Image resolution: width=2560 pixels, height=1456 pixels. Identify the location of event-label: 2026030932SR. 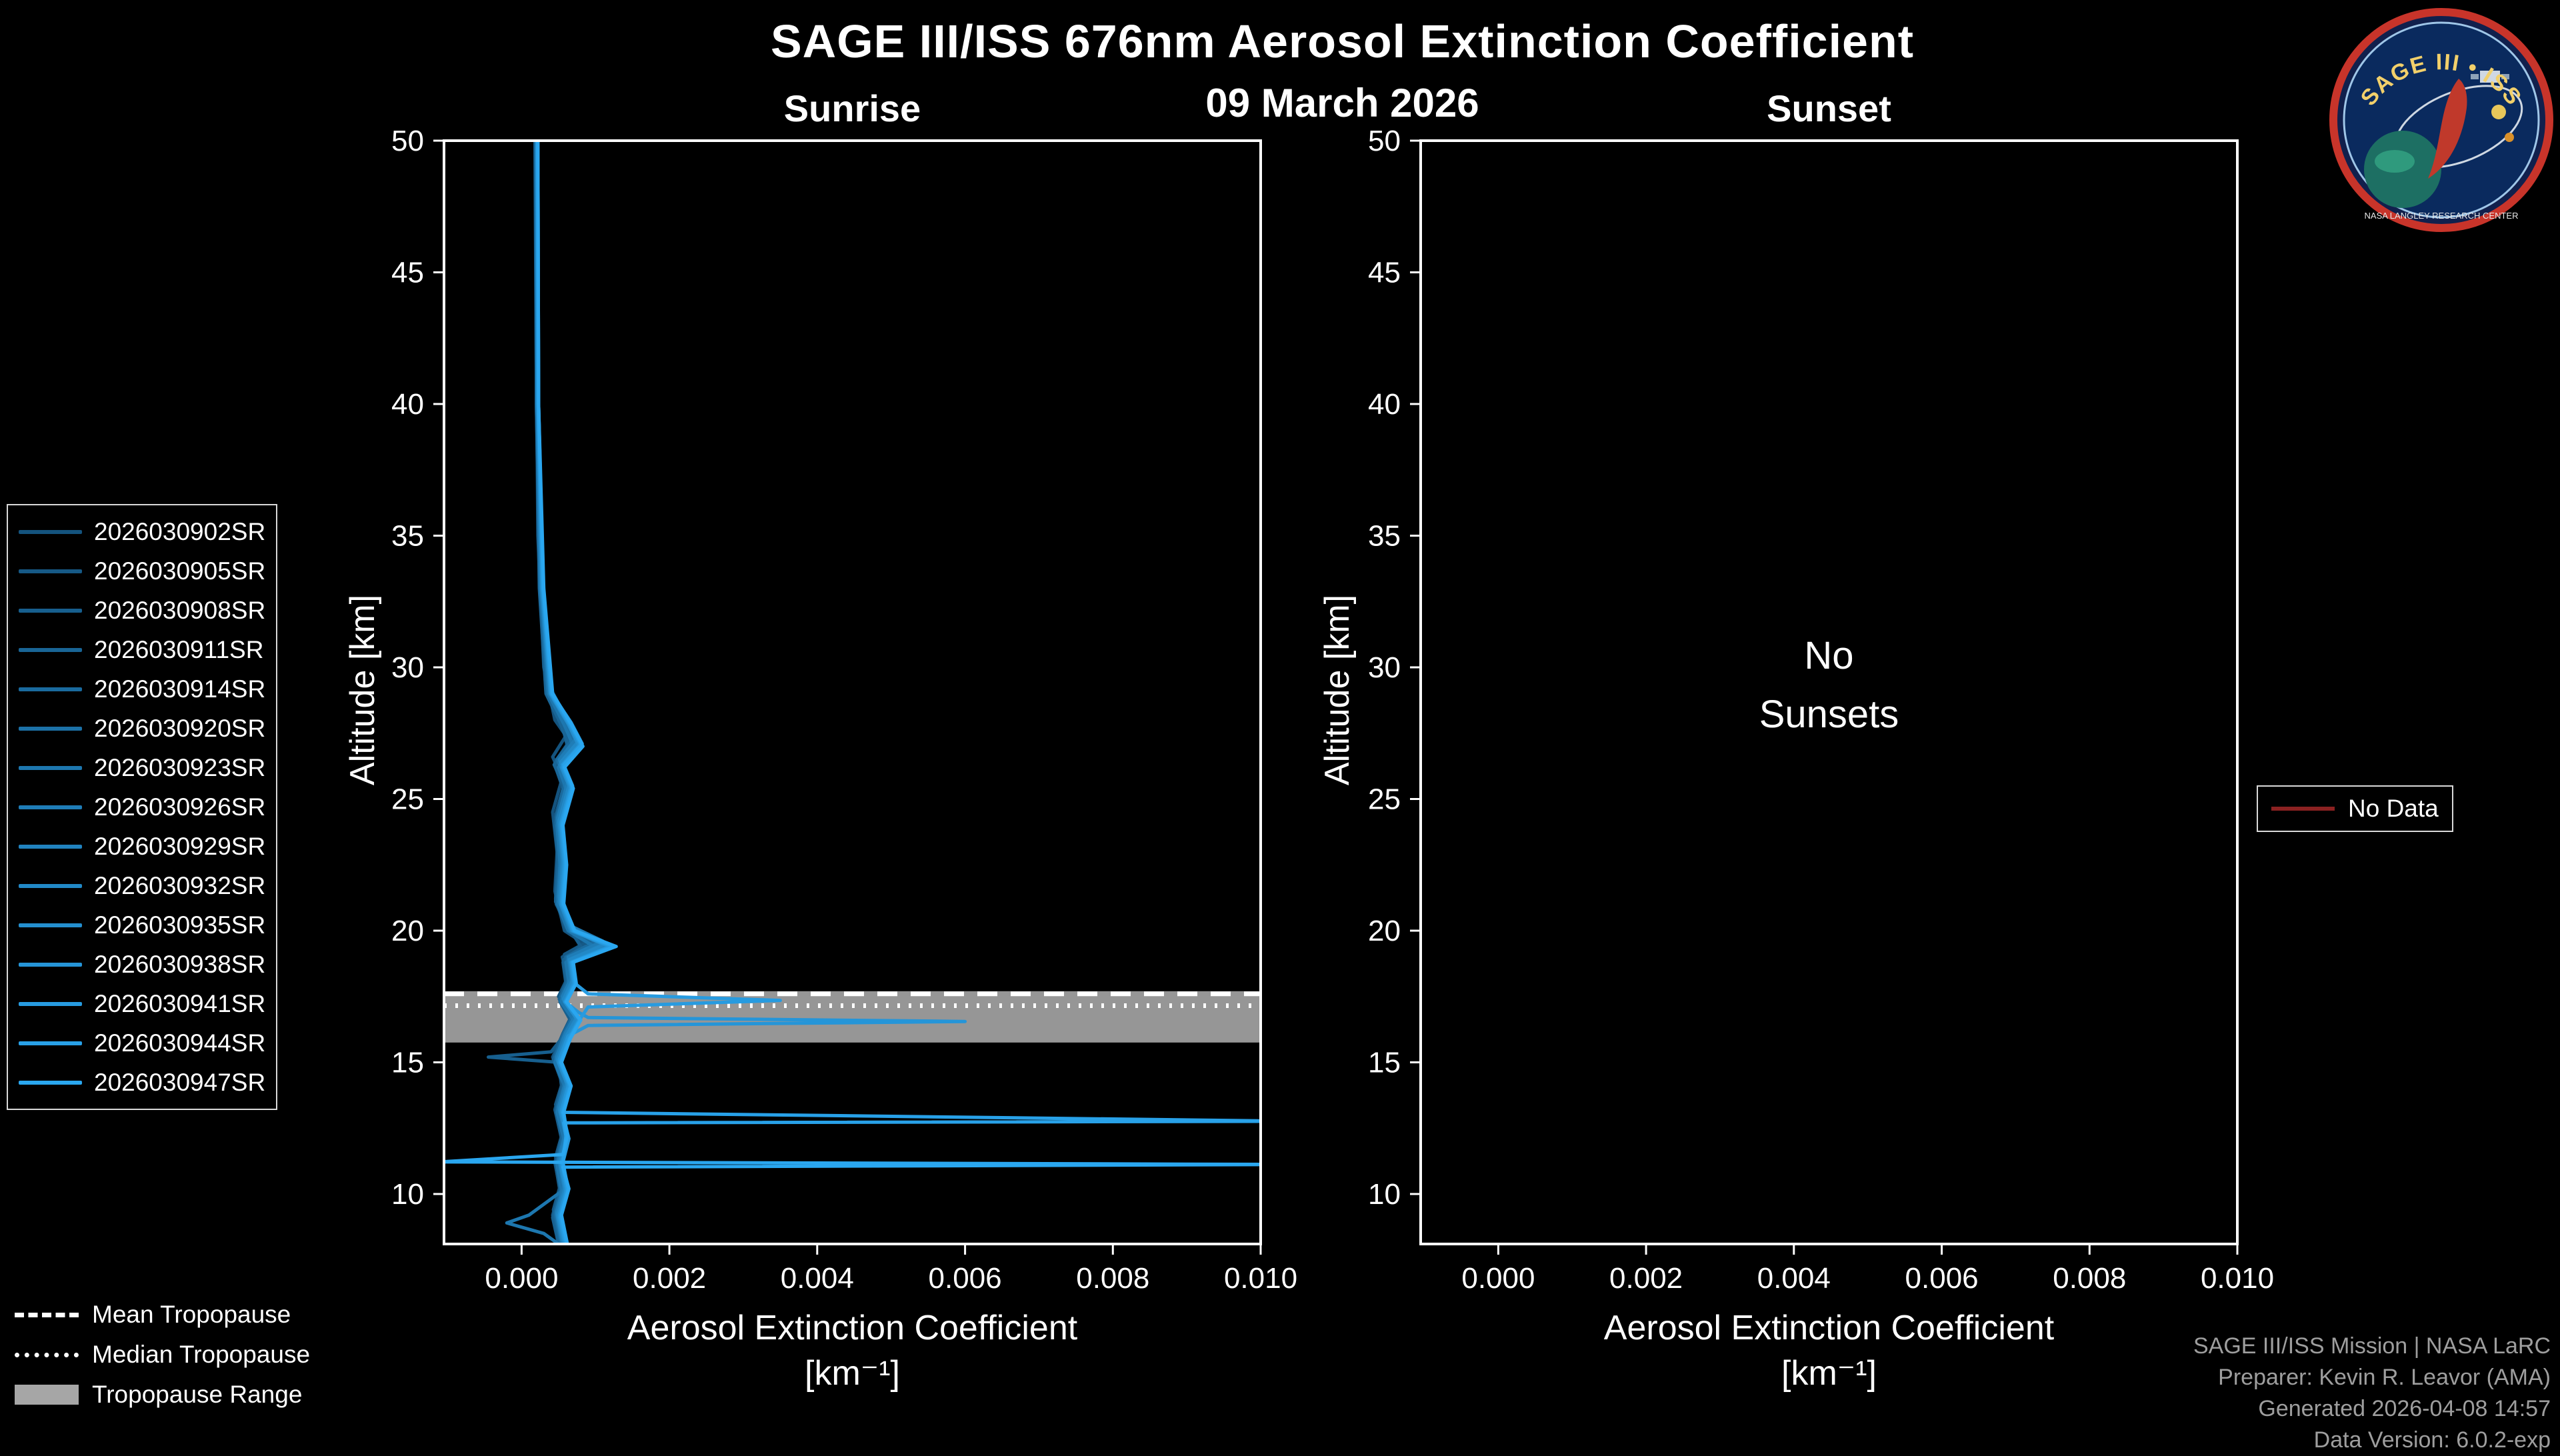
(180, 885).